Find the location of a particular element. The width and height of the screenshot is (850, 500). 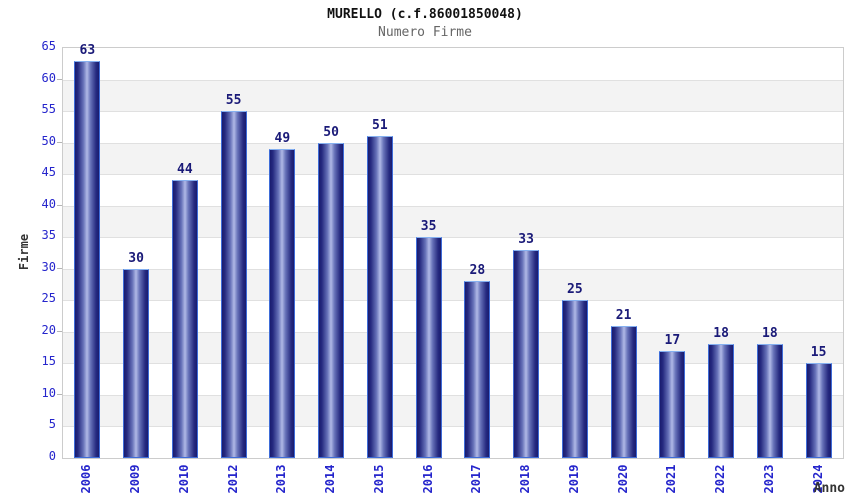

bar-slot: 35 is located at coordinates (428, 253).